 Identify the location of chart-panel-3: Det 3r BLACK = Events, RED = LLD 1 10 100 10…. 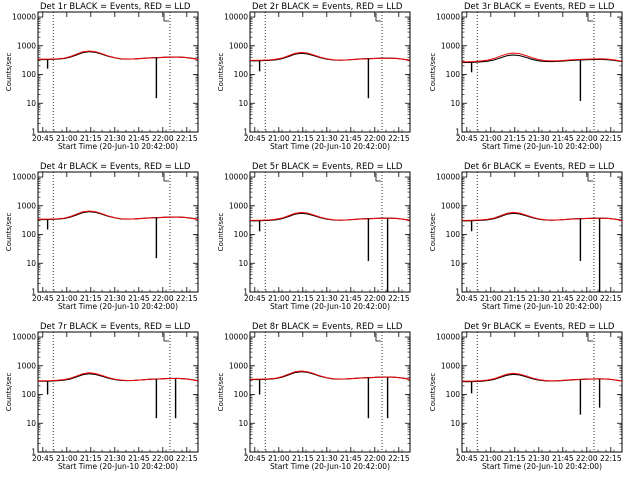
(526, 76).